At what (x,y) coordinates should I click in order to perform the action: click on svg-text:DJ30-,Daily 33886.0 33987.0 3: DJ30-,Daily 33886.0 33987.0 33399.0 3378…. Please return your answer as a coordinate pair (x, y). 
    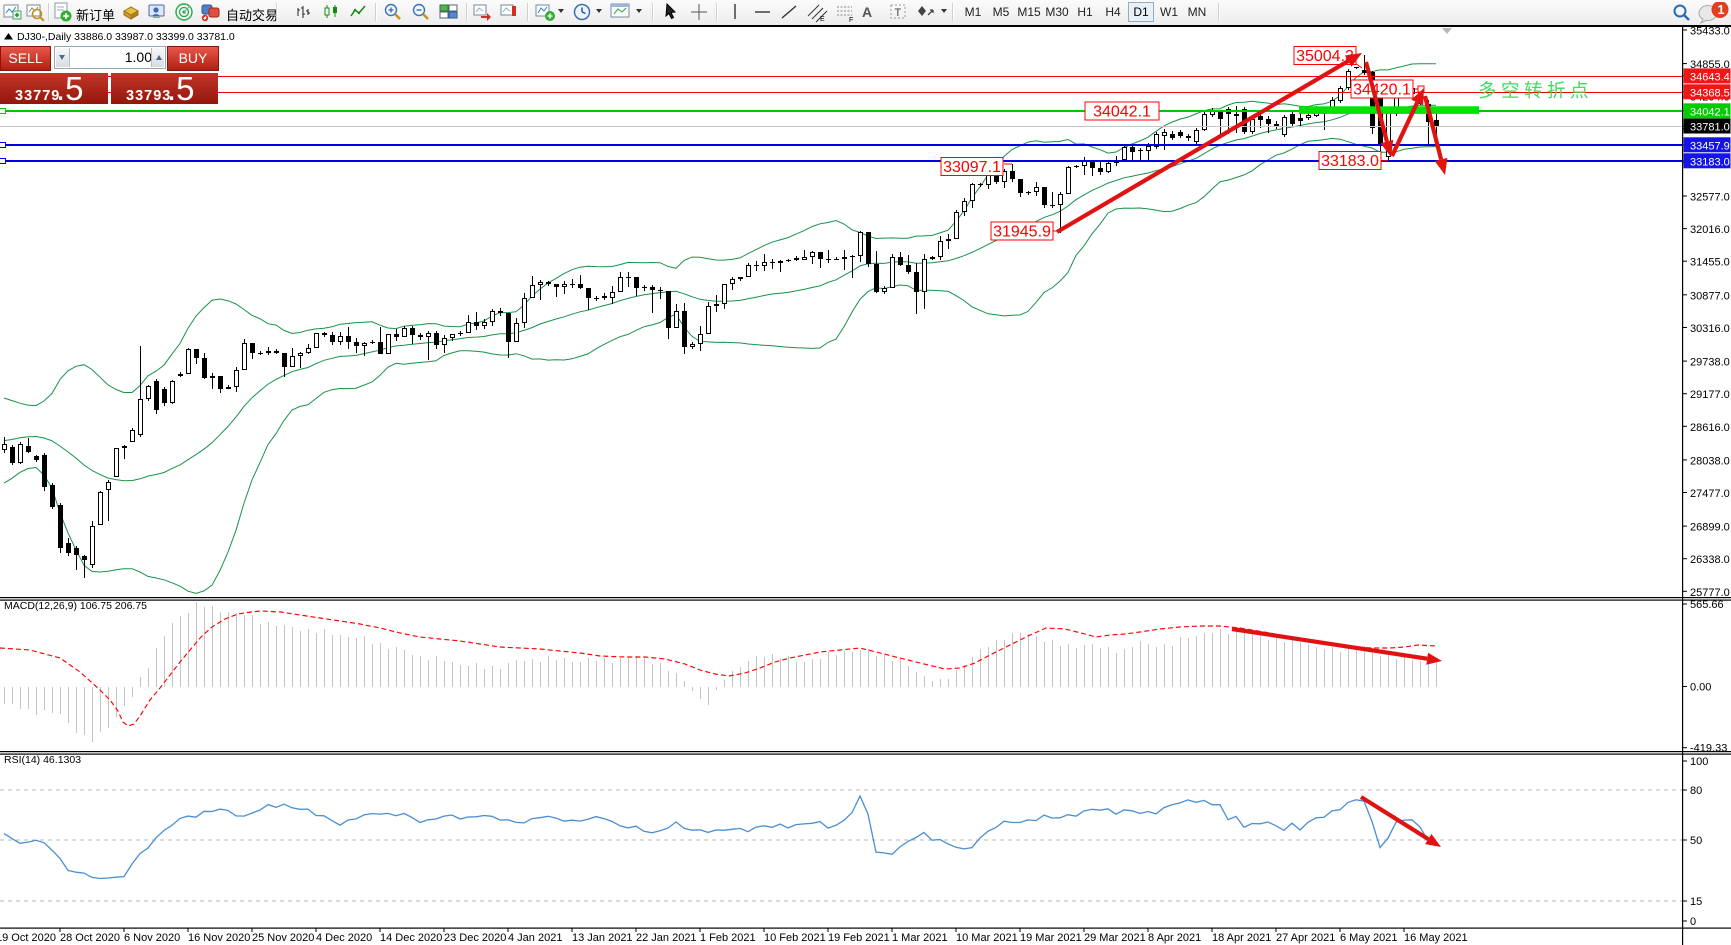
    Looking at the image, I should click on (126, 37).